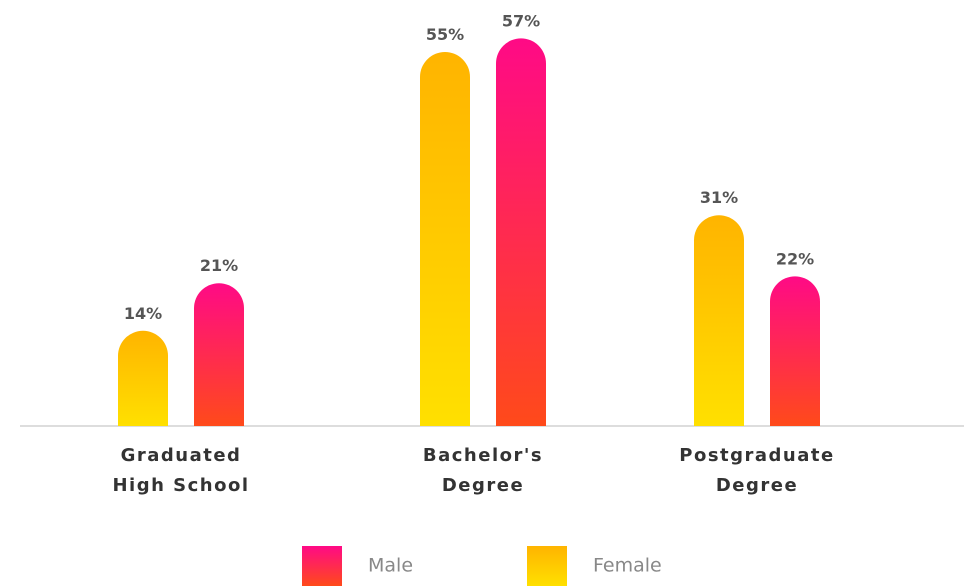 The image size is (964, 587). Describe the element at coordinates (219, 265) in the screenshot. I see `data-label: 21%` at that location.